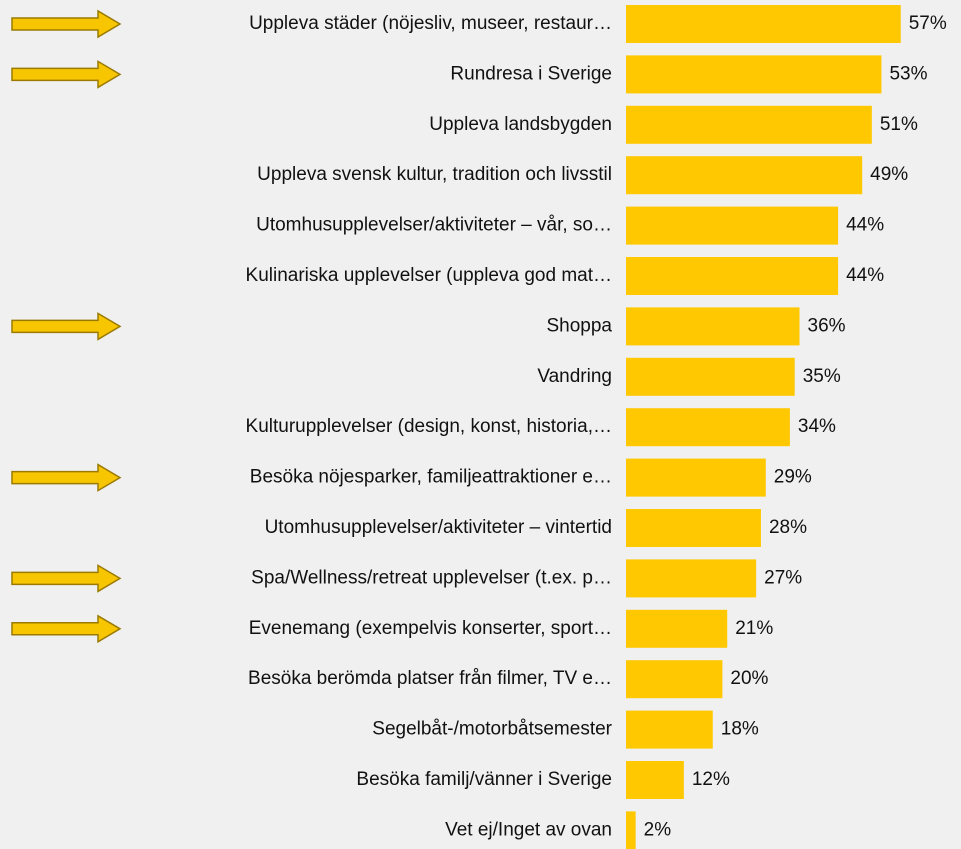  Describe the element at coordinates (484, 779) in the screenshot. I see `category-label: Besöka familj/vänner i Sverige` at that location.